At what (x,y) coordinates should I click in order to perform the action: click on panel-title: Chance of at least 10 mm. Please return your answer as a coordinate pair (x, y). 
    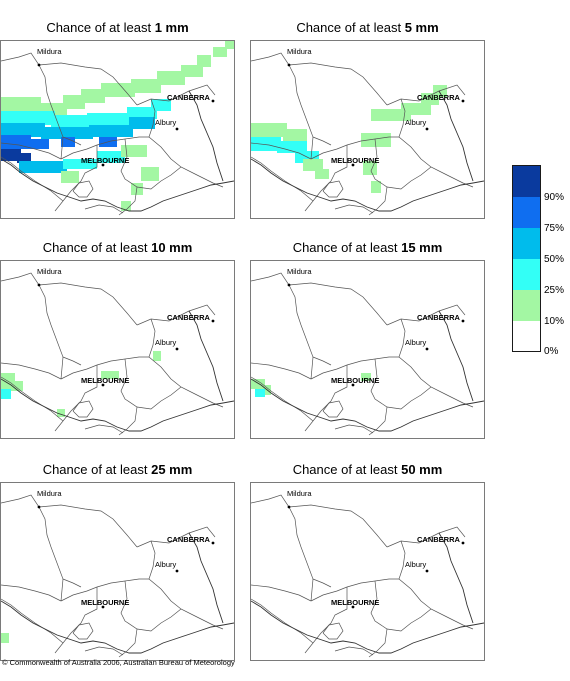
    Looking at the image, I should click on (117, 247).